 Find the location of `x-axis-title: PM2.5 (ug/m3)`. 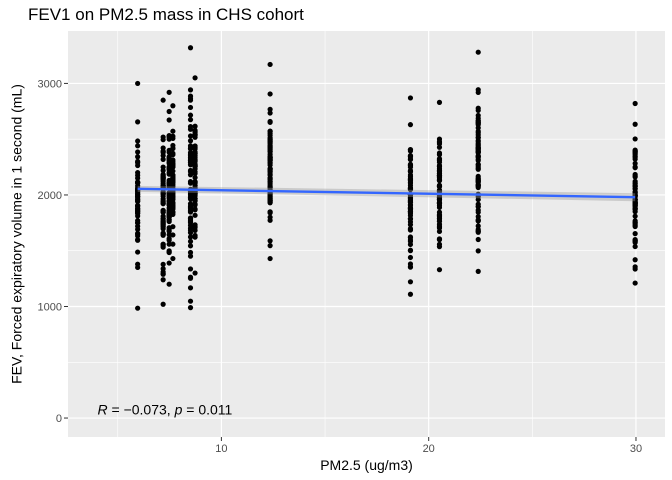

x-axis-title: PM2.5 (ug/m3) is located at coordinates (366, 465).